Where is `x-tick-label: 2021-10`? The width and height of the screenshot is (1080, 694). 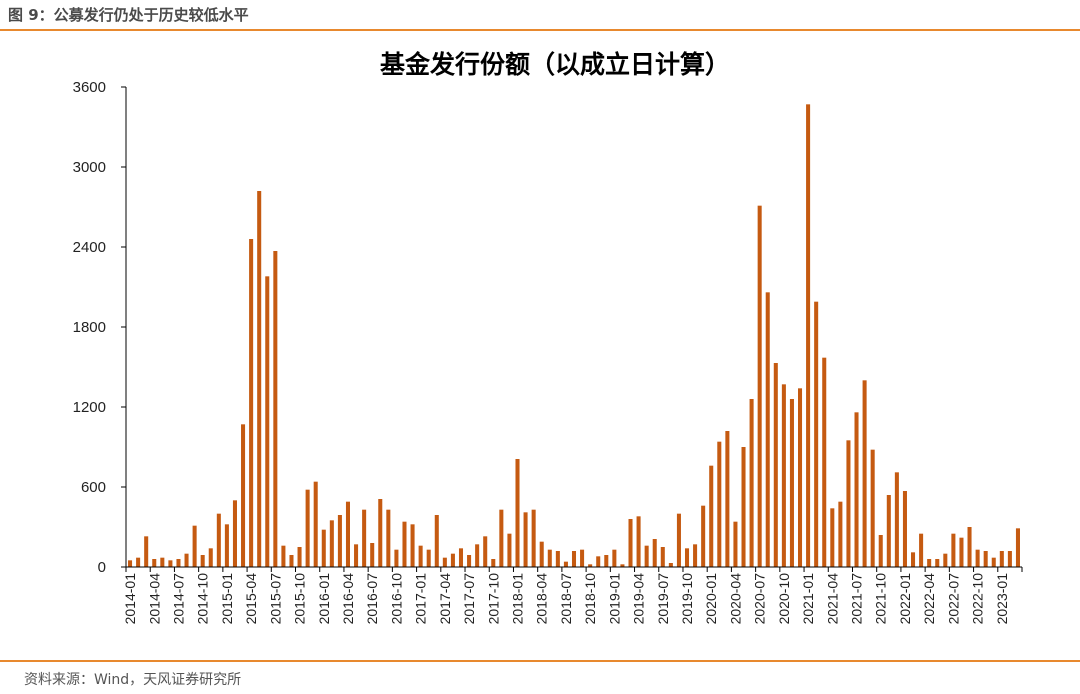
x-tick-label: 2021-10 is located at coordinates (881, 599).